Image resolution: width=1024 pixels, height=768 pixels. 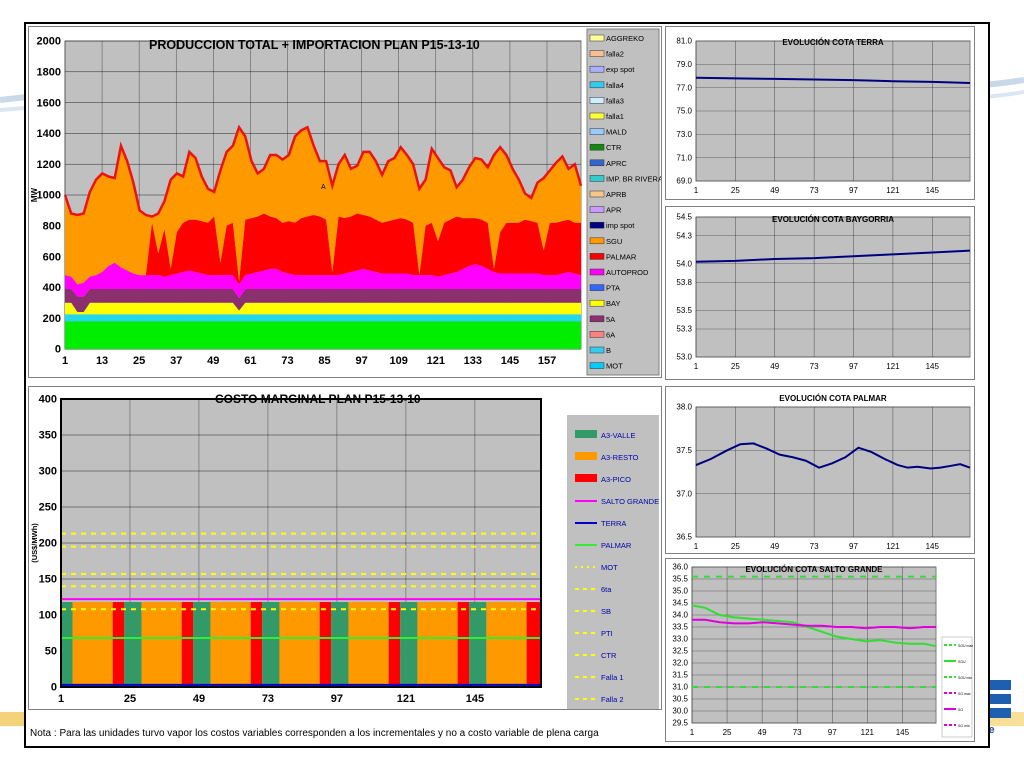 I want to click on legend-label: SGU, so click(x=962, y=662).